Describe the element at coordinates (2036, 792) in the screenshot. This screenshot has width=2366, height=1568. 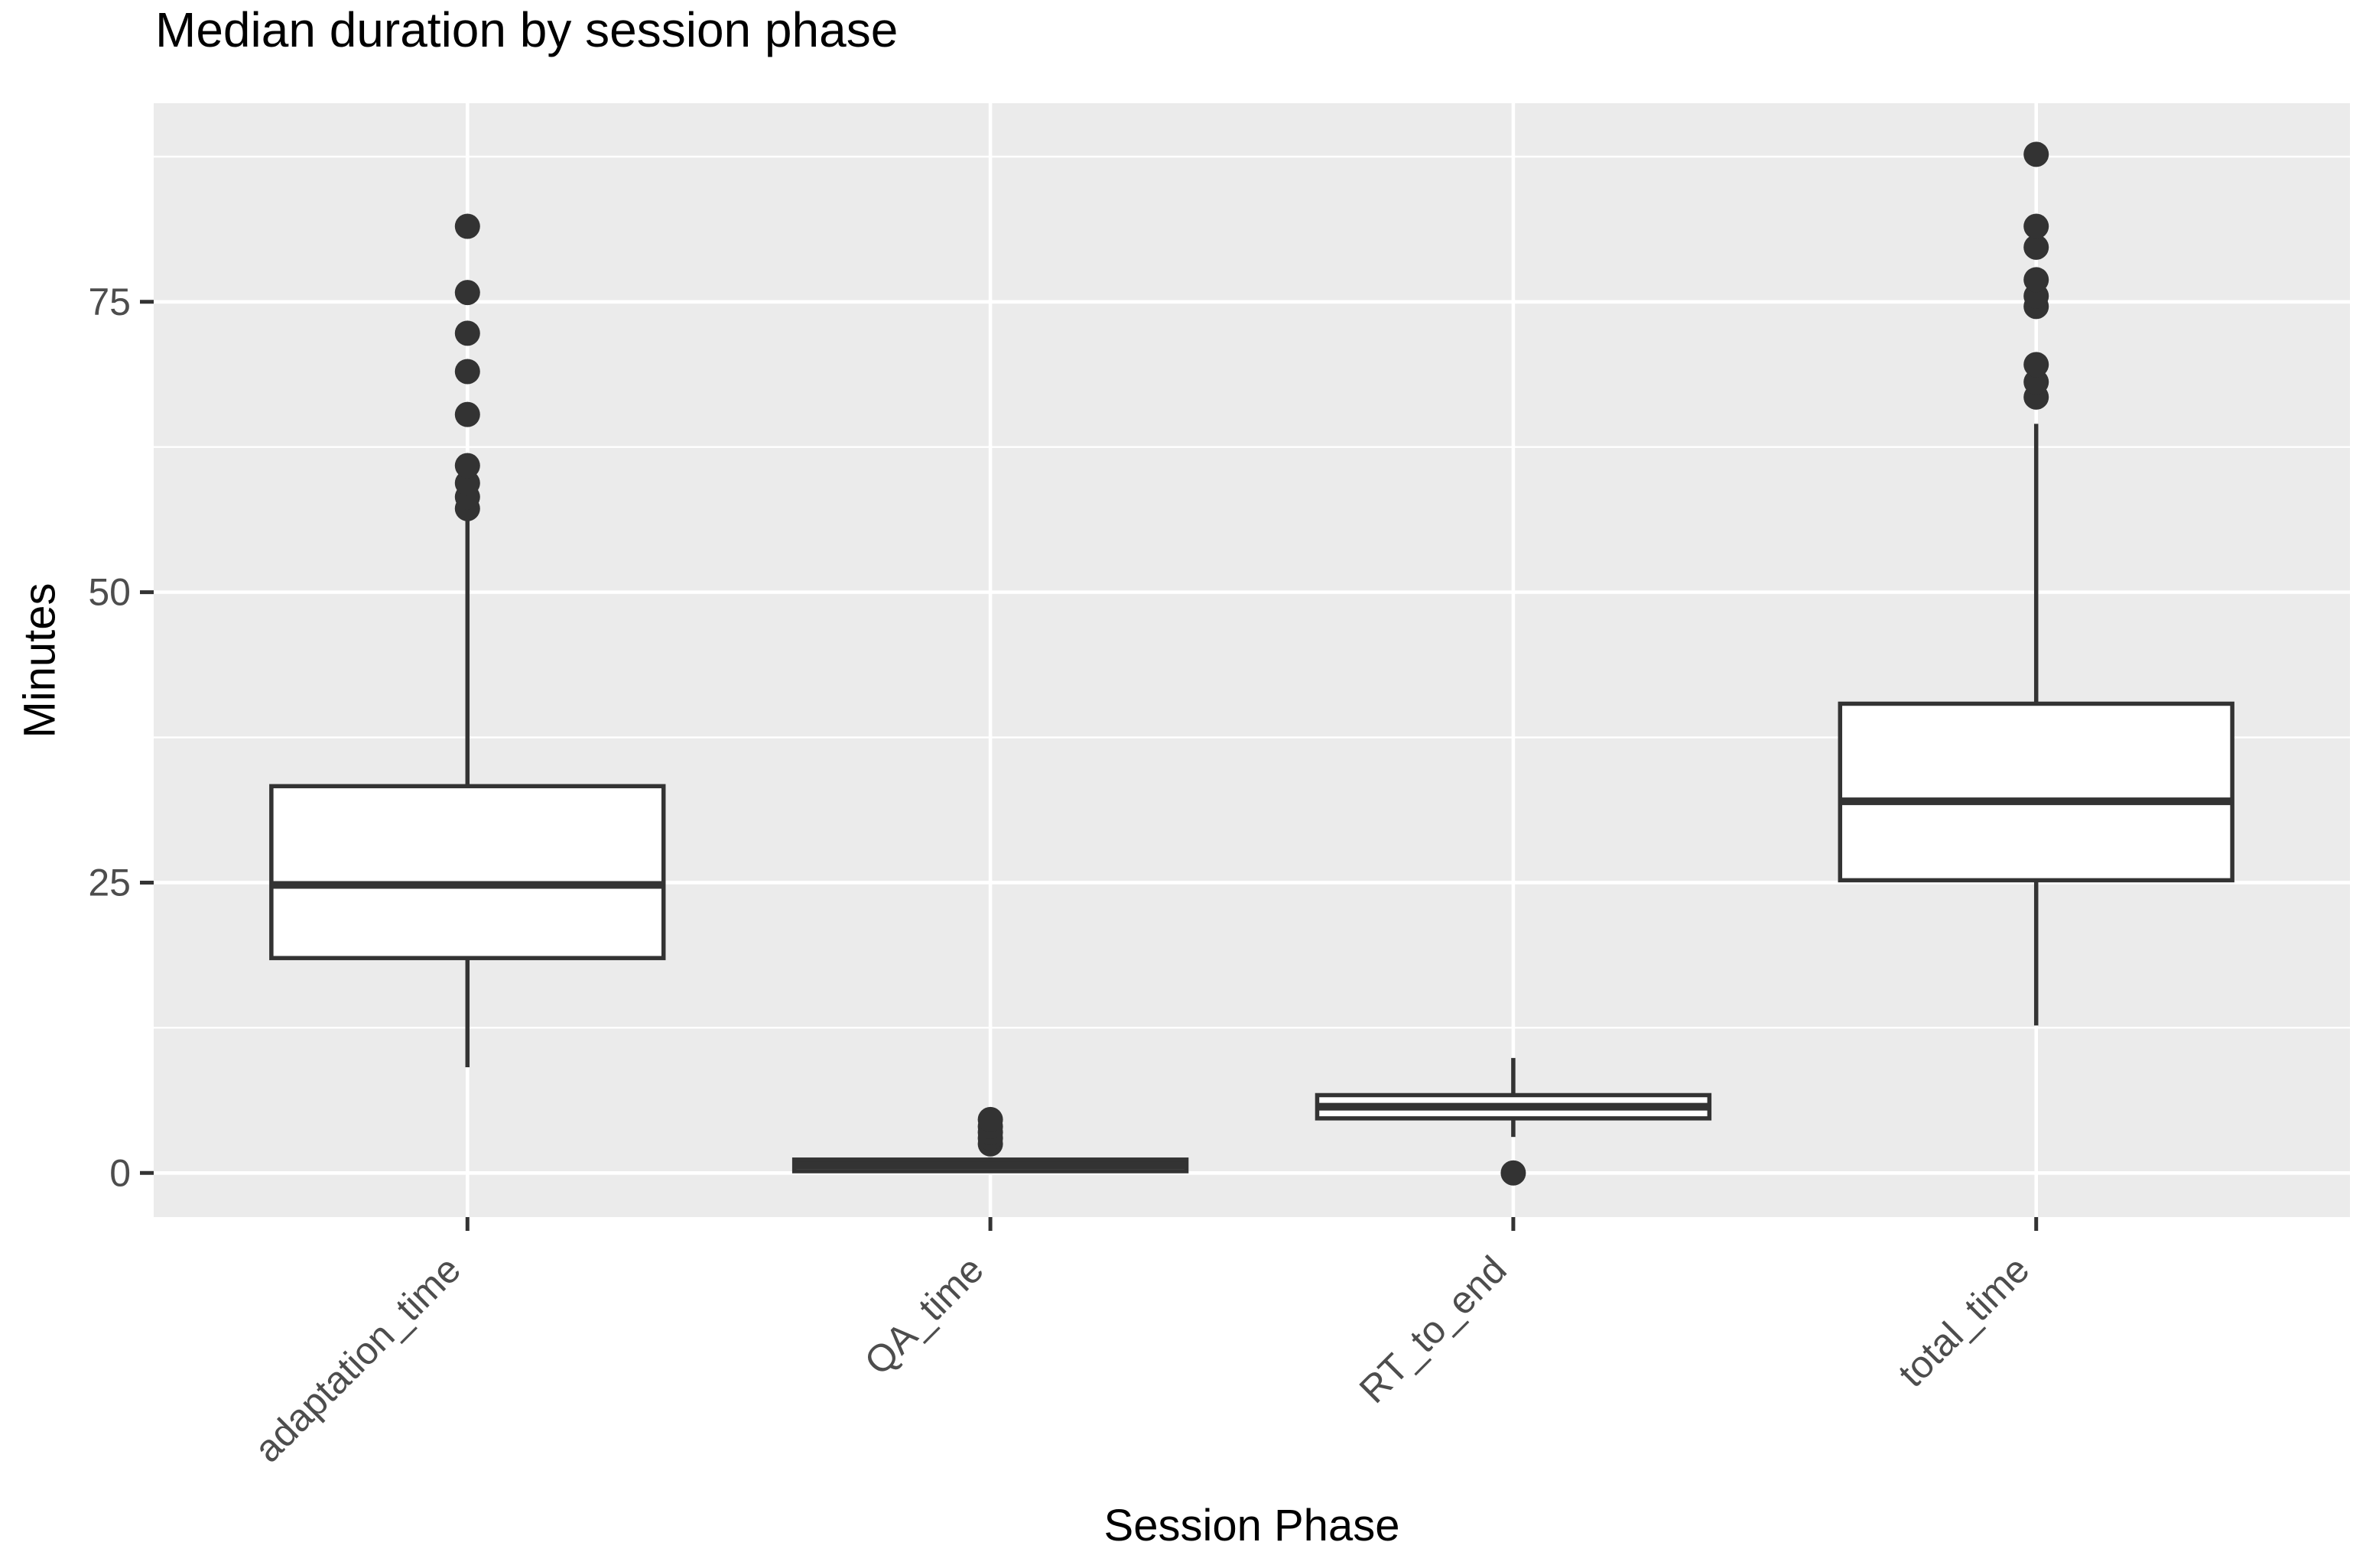
I see `box-total_time` at that location.